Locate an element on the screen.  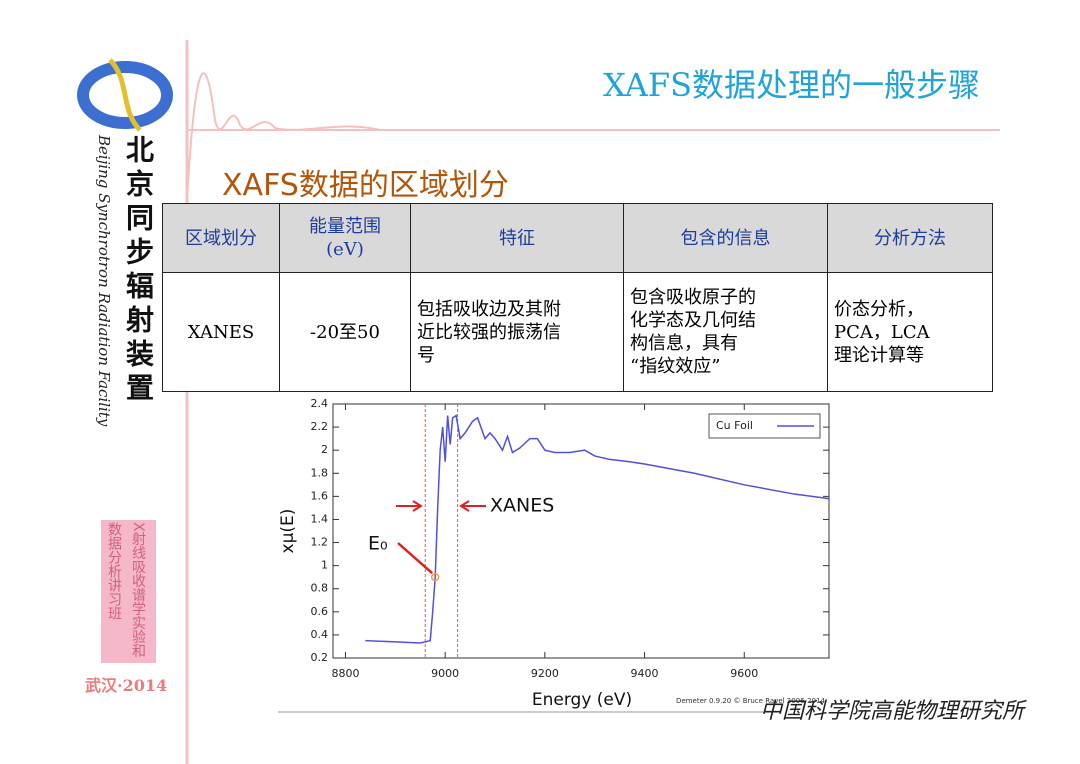
header-cell: 分析方法 is located at coordinates (910, 238).